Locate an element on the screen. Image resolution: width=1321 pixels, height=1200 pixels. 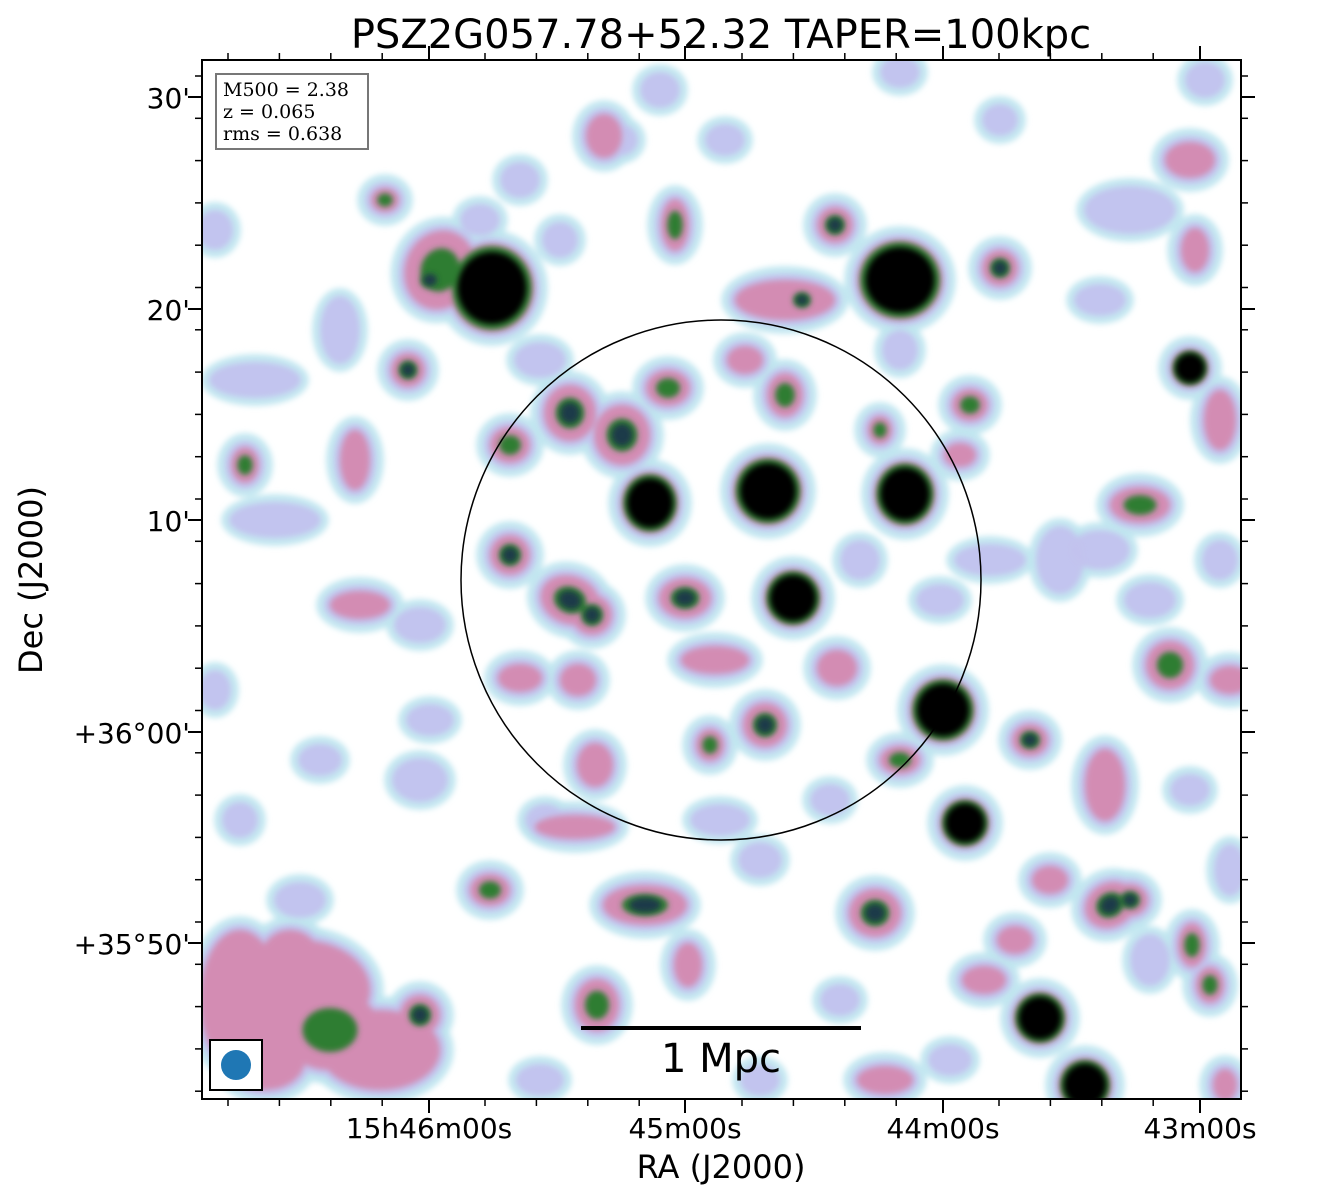
info-m500: M500 = 2.38 is located at coordinates (286, 90).